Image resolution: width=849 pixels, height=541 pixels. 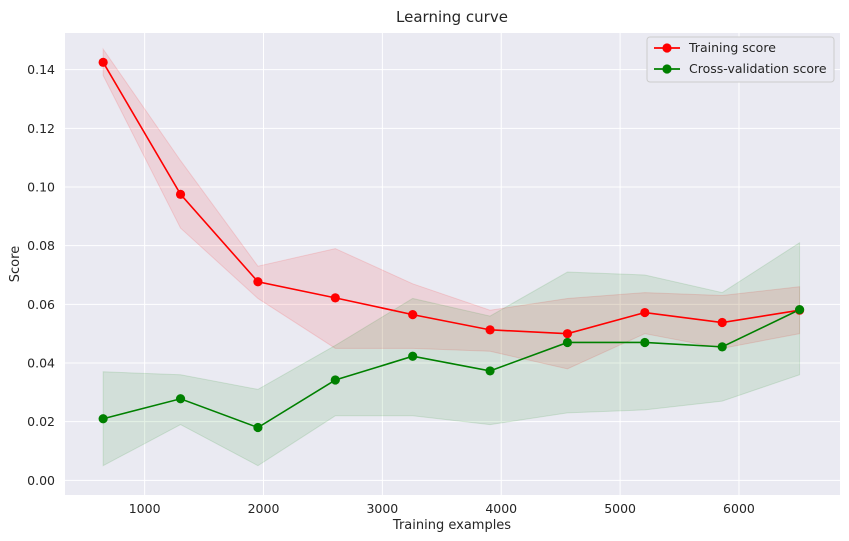 I want to click on legend-box, so click(x=740, y=59).